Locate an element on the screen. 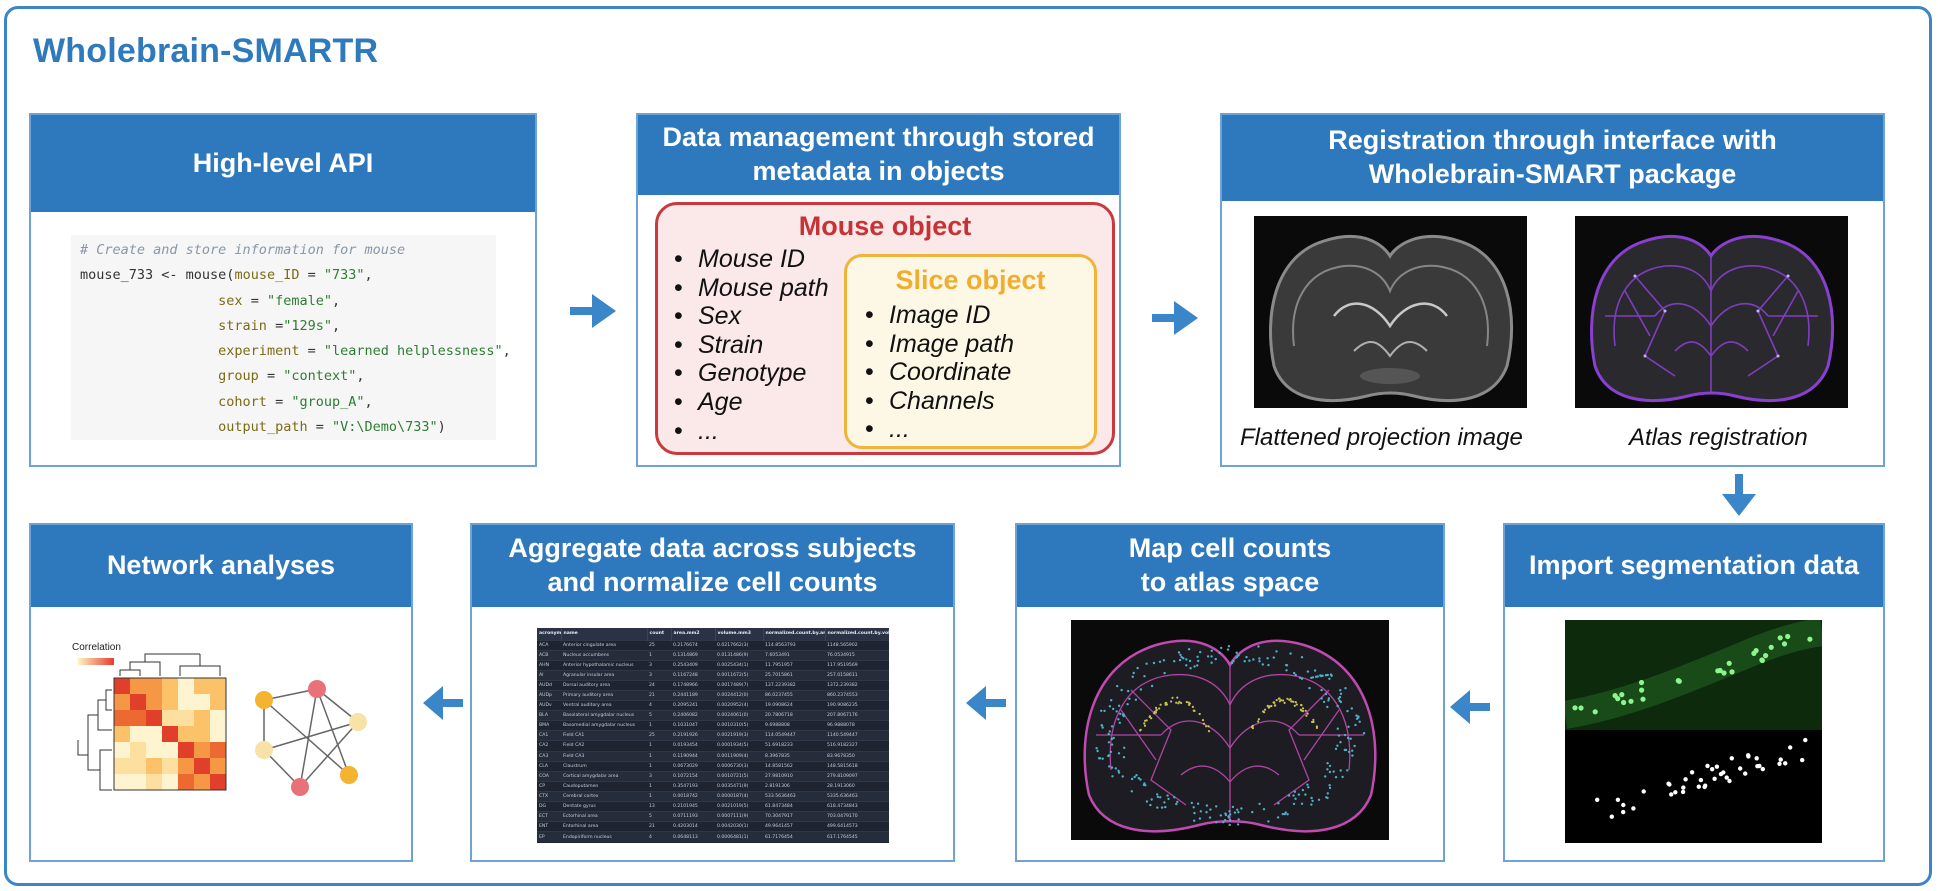 The width and height of the screenshot is (1938, 891). table-cell: 0.0024061(0) is located at coordinates (739, 715).